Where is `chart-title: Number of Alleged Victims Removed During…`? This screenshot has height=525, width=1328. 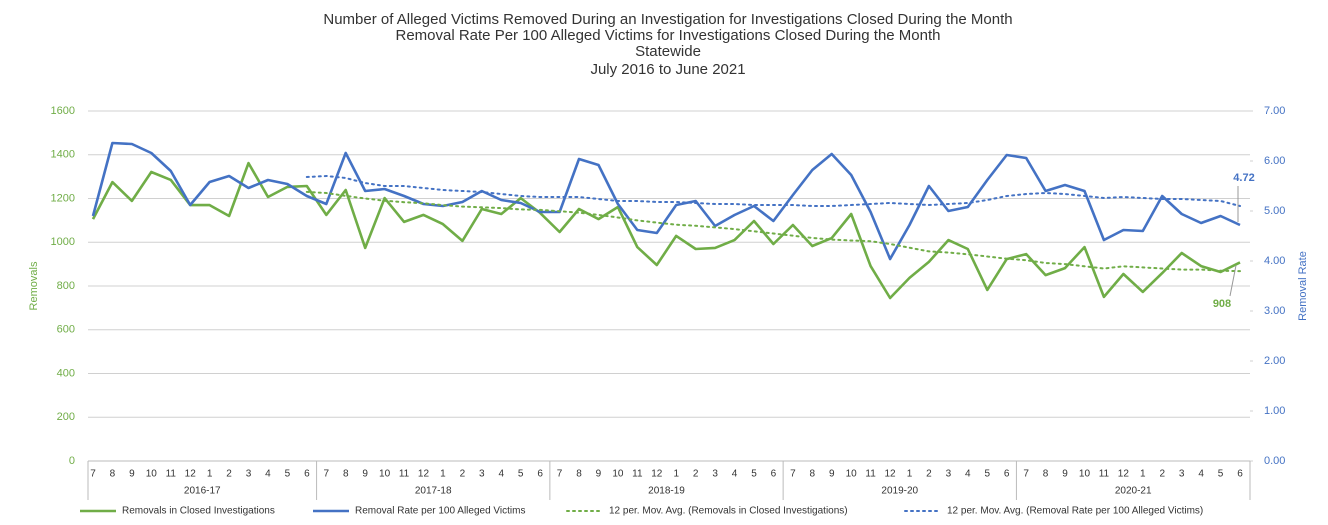
chart-title: Number of Alleged Victims Removed During… is located at coordinates (667, 19).